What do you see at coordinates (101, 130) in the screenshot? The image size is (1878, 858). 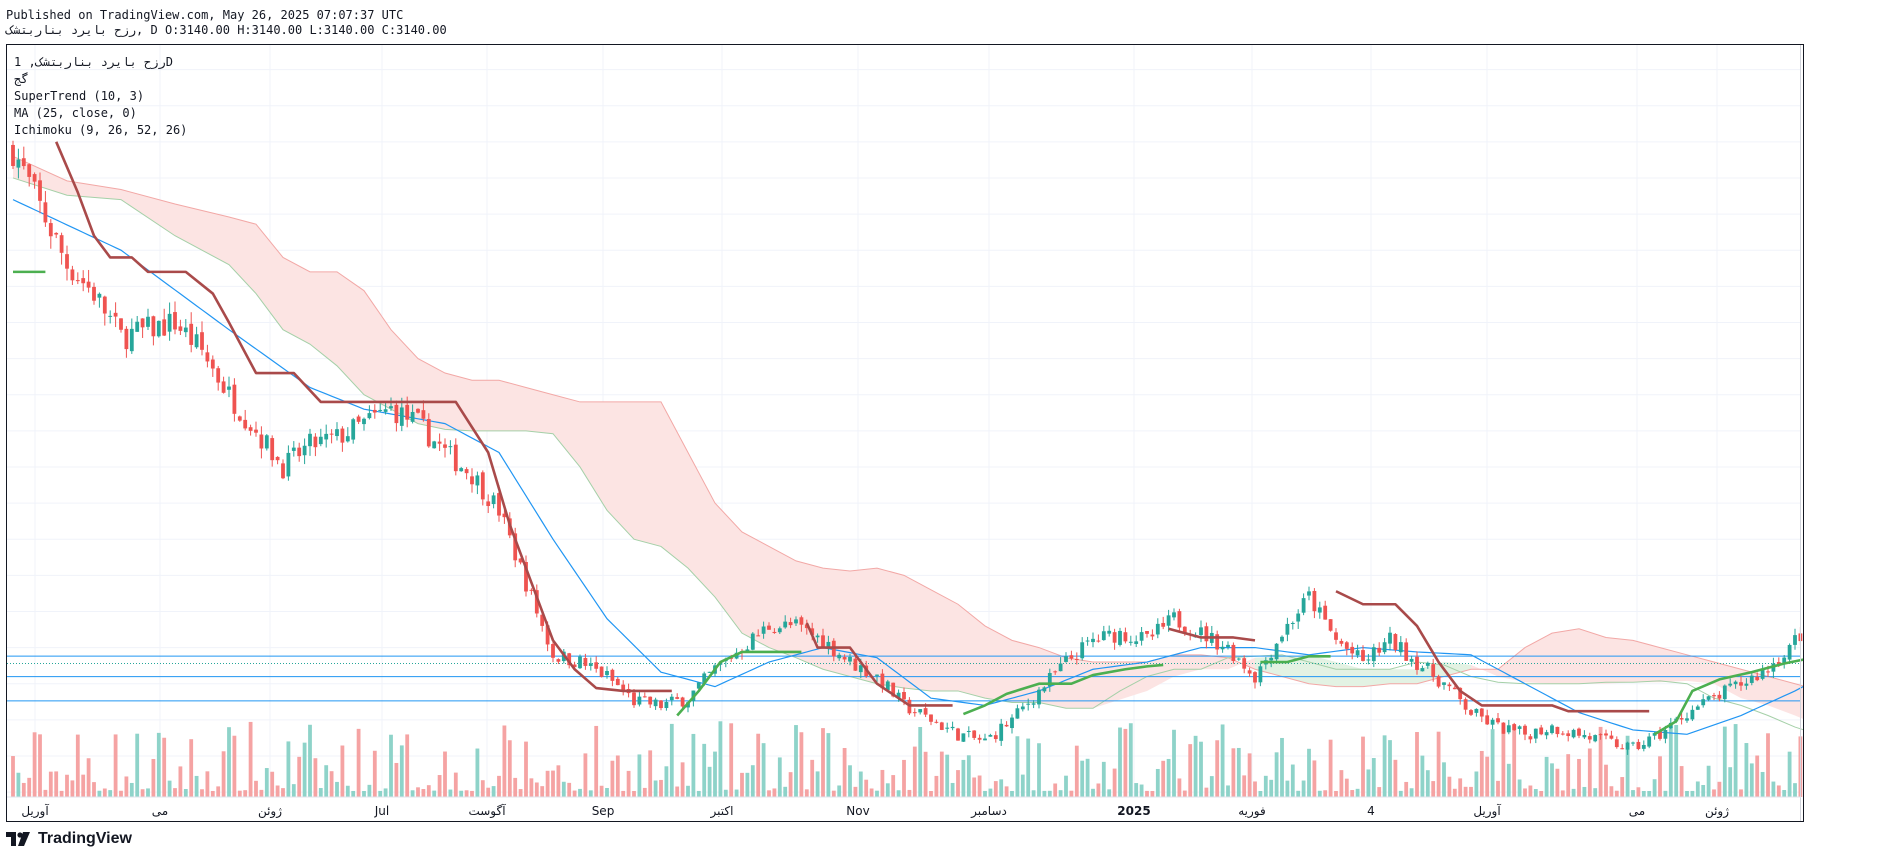 I see `legend-ichimoku: Ichimoku (9, 26, 52, 26)` at bounding box center [101, 130].